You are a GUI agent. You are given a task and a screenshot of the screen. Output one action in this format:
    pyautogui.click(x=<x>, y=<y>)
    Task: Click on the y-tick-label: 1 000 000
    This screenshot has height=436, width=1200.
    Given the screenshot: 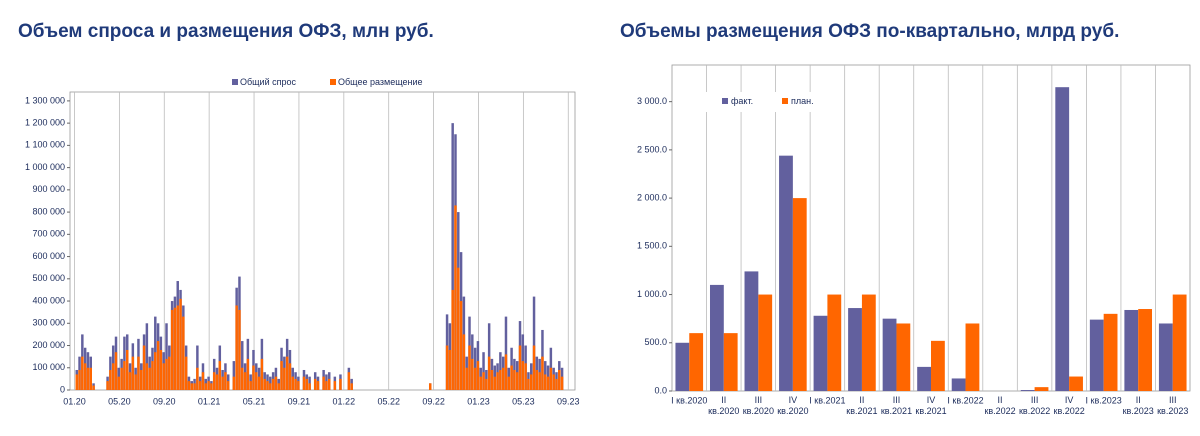 What is the action you would take?
    pyautogui.click(x=45, y=167)
    